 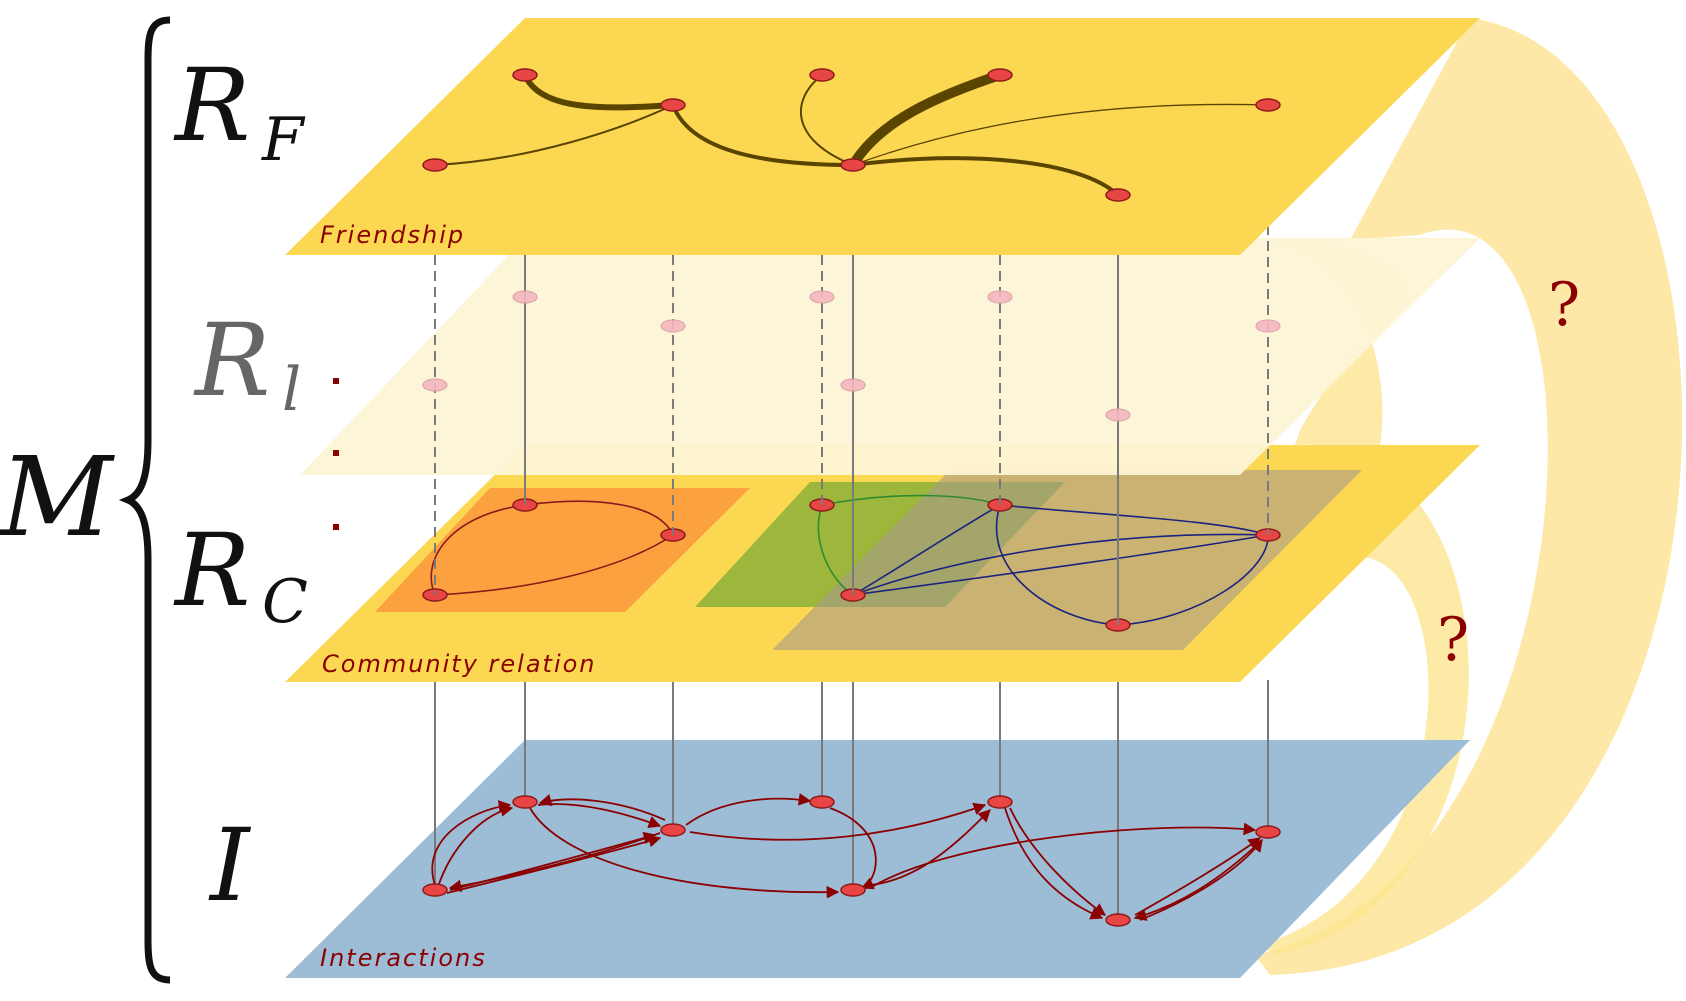 What do you see at coordinates (851, 356) in the screenshot?
I see `intermediate-nodes` at bounding box center [851, 356].